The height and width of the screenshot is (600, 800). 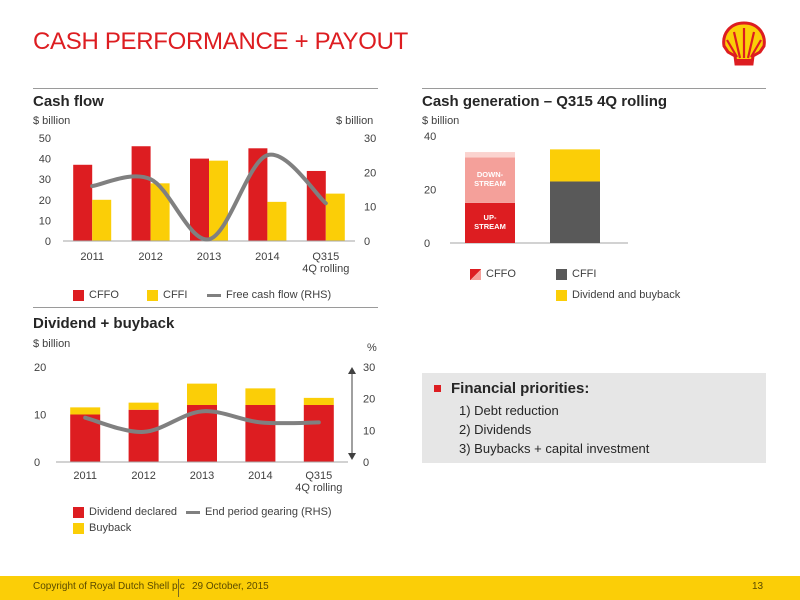 What do you see at coordinates (109, 586) in the screenshot?
I see `footer-copyright: Copyright of Royal Dutch Shell plc` at bounding box center [109, 586].